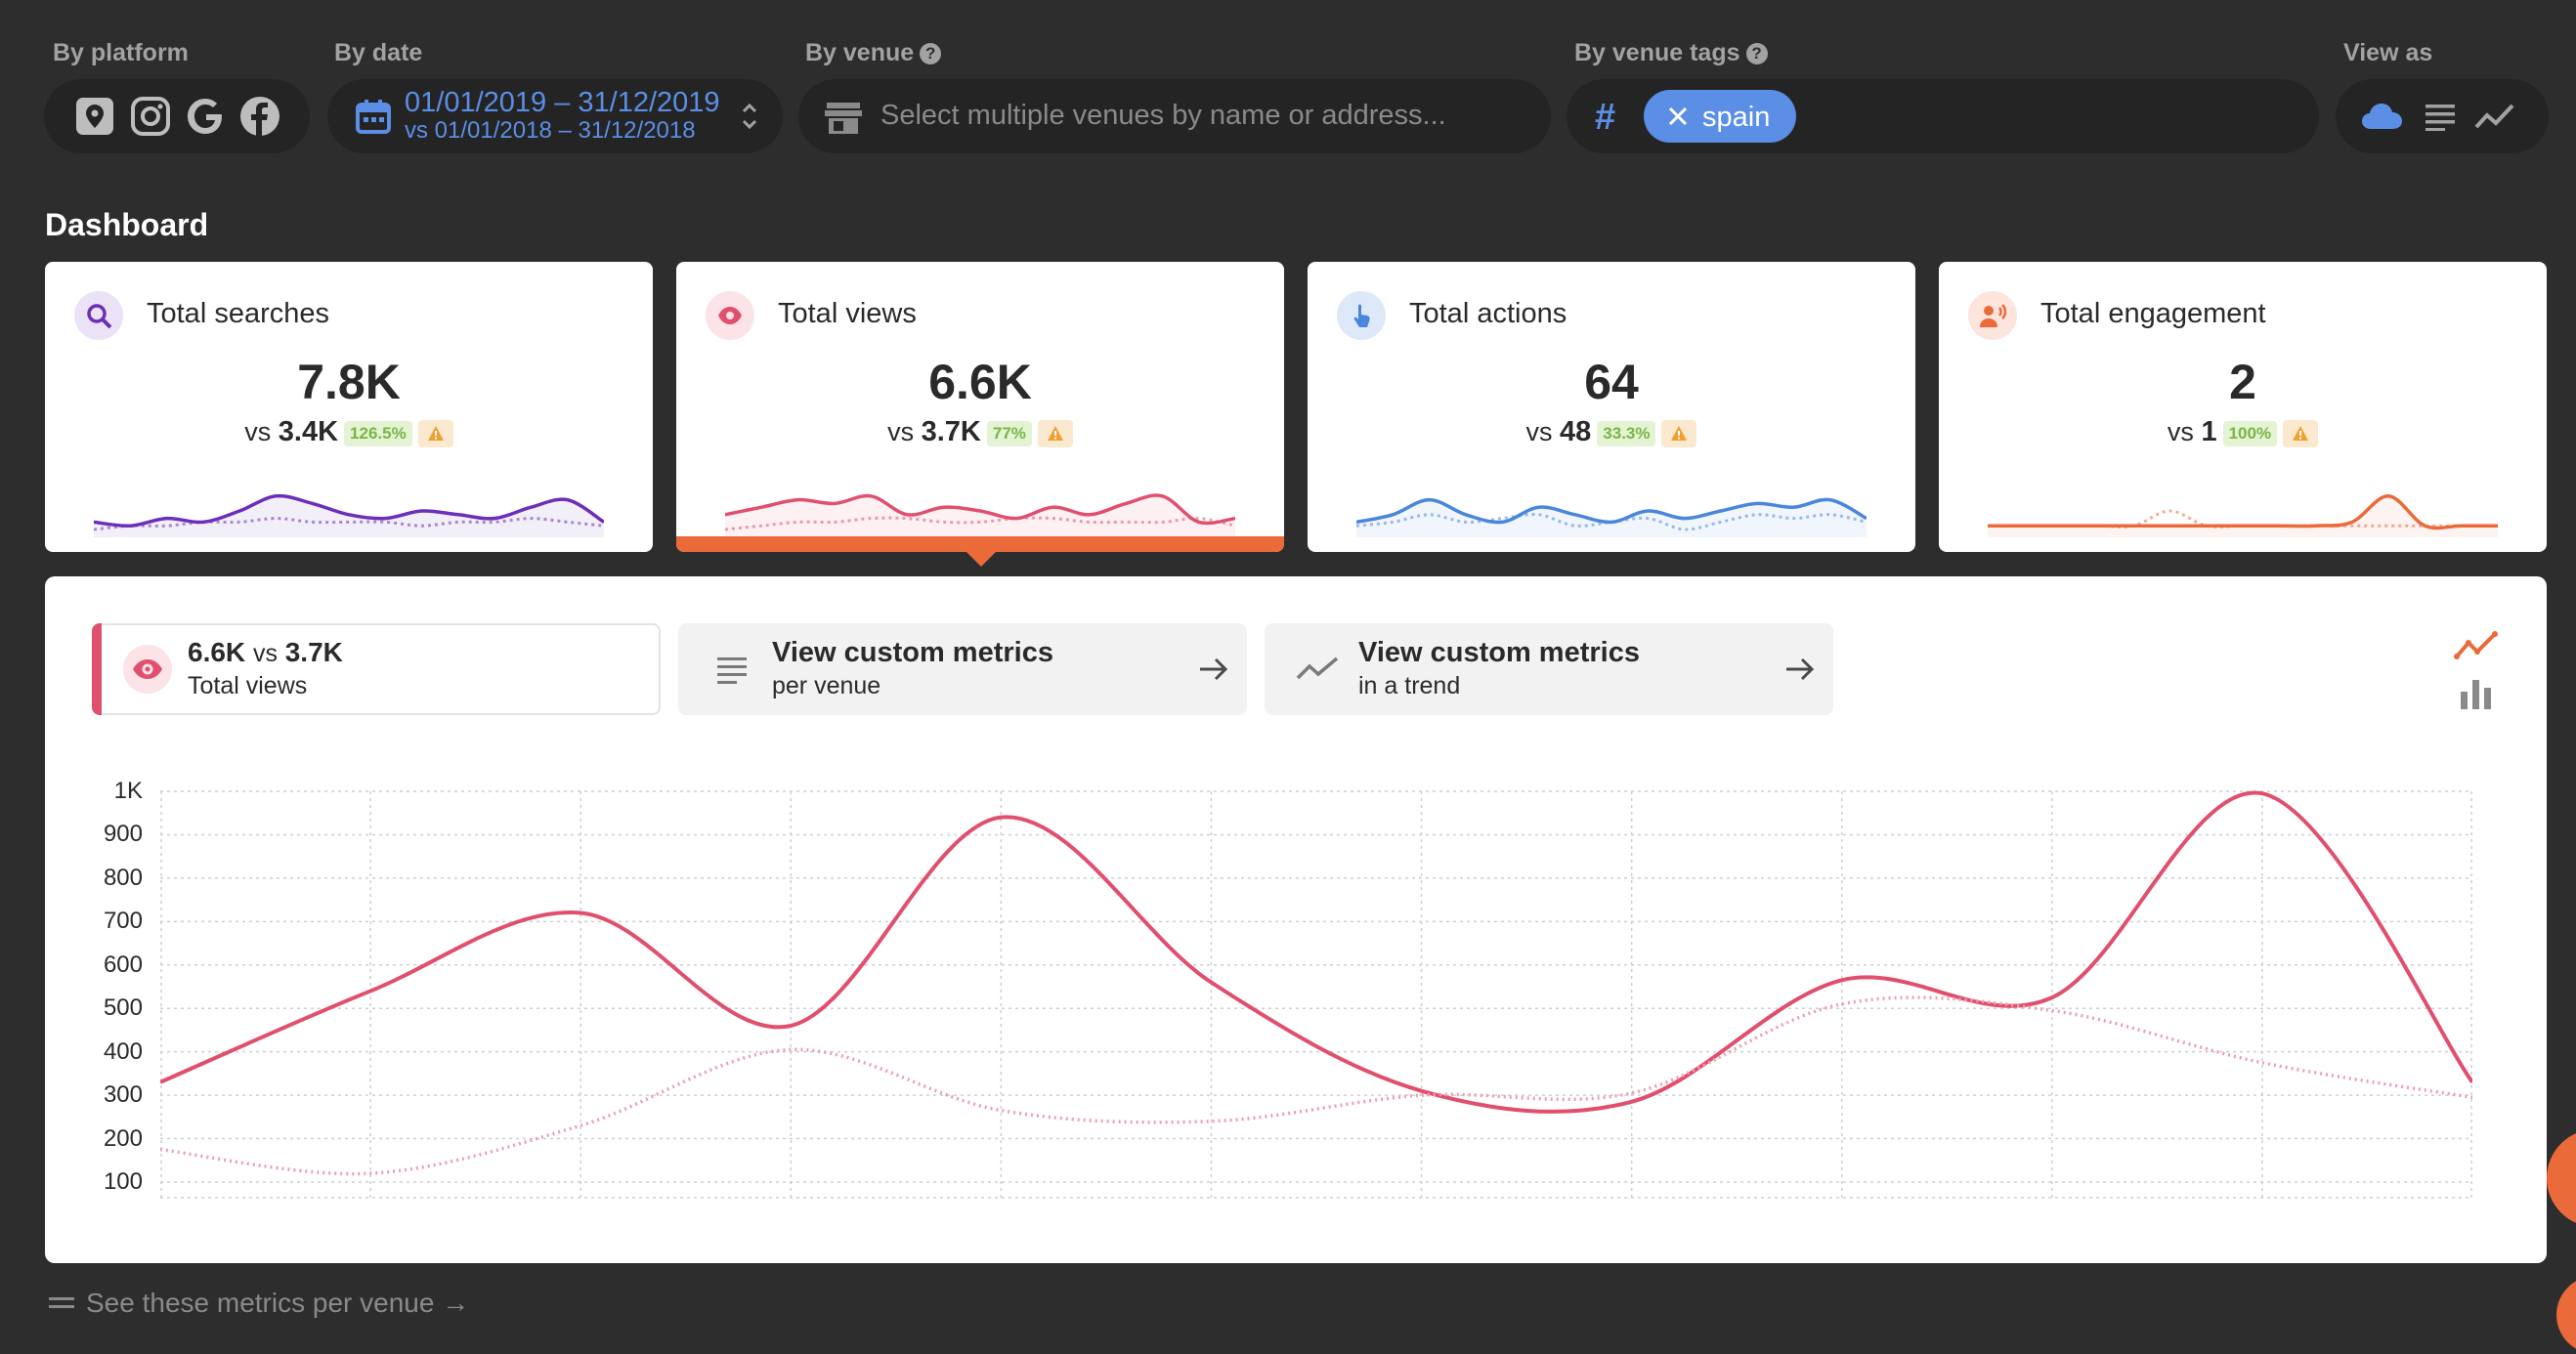  I want to click on tap-icon, so click(1362, 316).